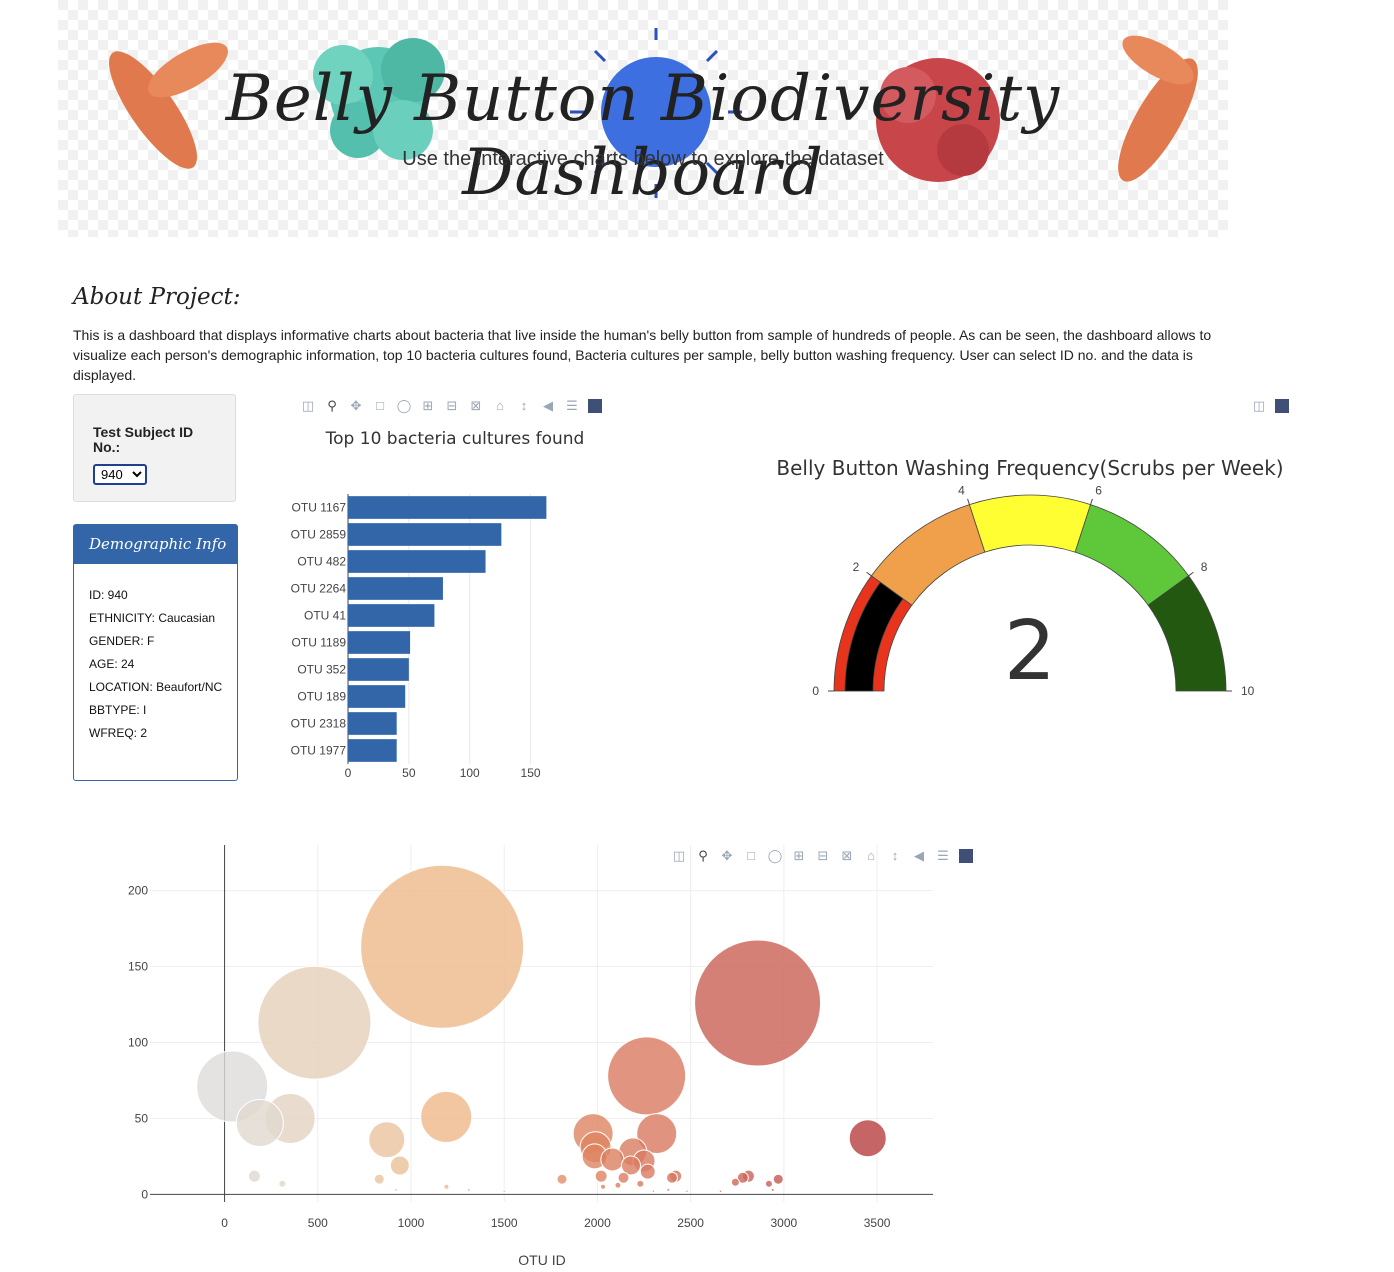 The width and height of the screenshot is (1394, 1272). Describe the element at coordinates (318, 1223) in the screenshot. I see `bubble-x-tick-label: 500` at that location.